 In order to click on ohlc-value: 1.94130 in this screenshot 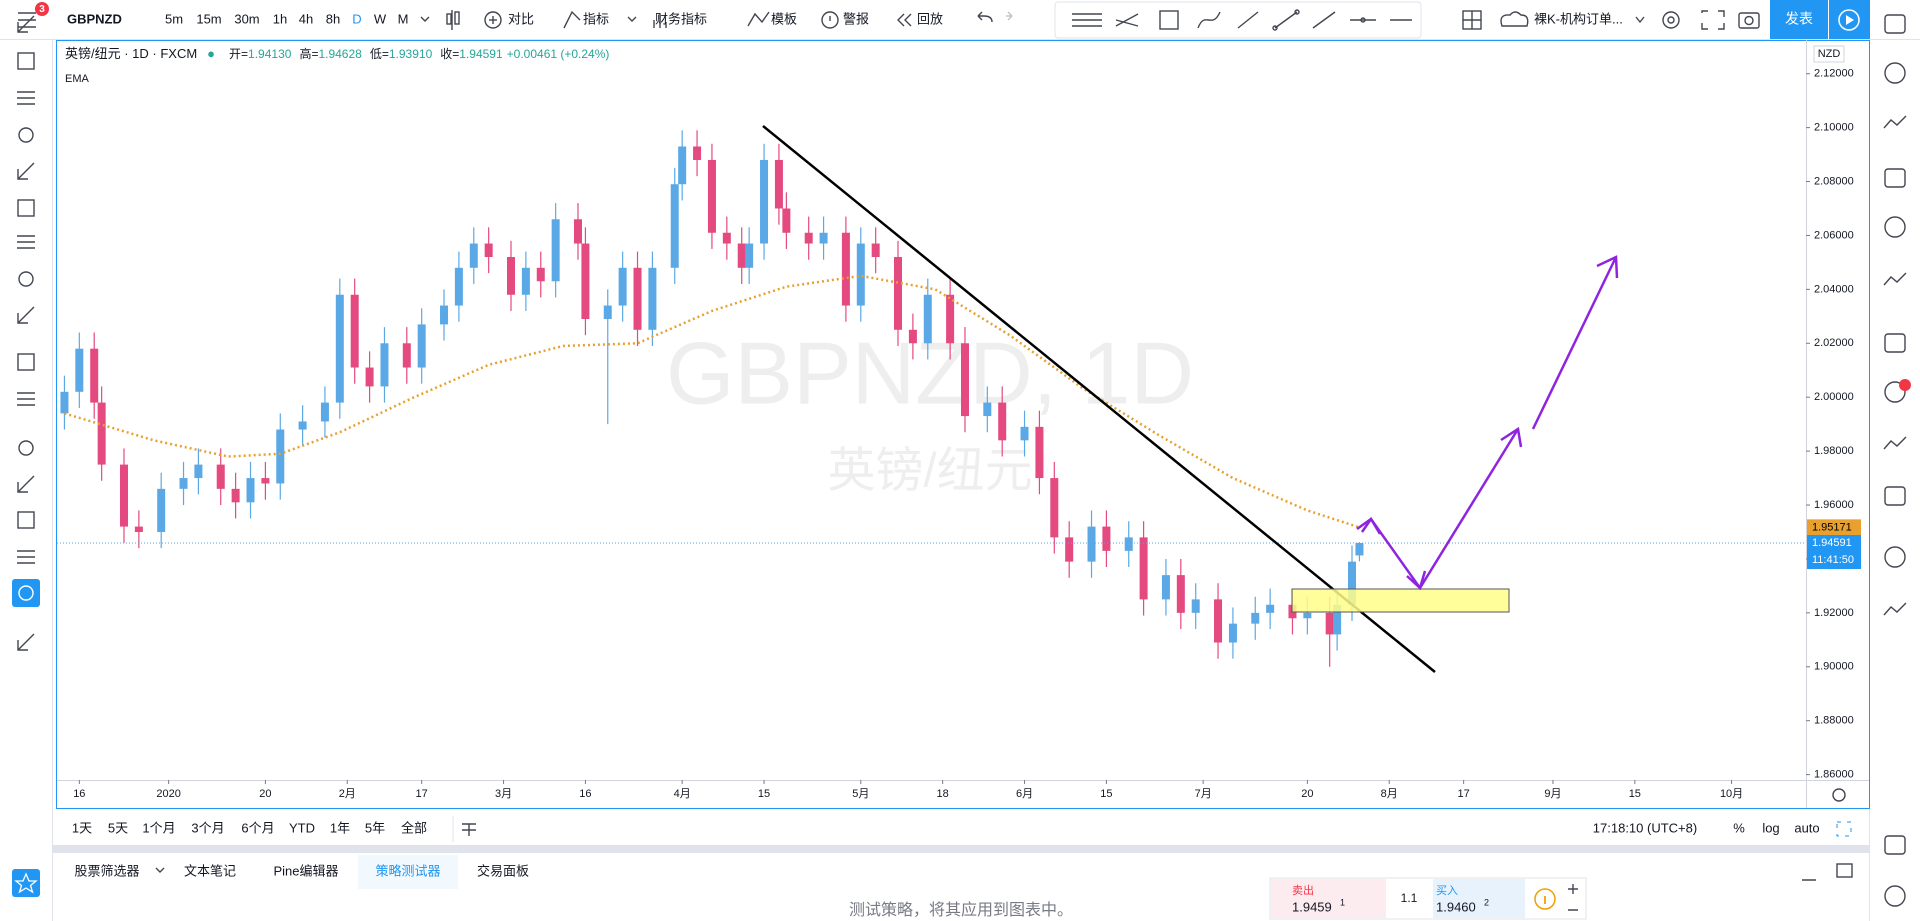, I will do `click(270, 54)`.